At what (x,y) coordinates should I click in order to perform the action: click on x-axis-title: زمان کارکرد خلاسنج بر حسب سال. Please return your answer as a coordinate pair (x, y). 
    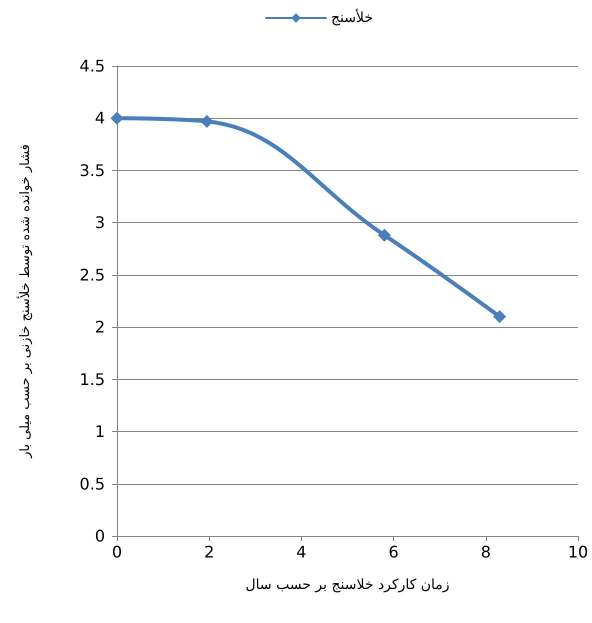
    Looking at the image, I should click on (347, 585).